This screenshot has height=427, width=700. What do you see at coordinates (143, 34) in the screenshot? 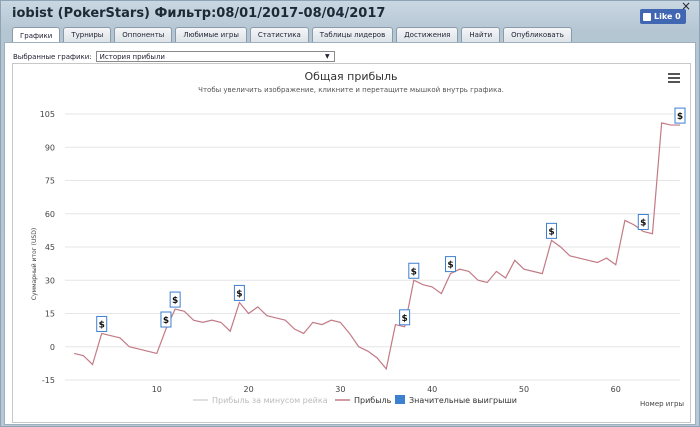
I see `tab-opponents: Оппоненты` at bounding box center [143, 34].